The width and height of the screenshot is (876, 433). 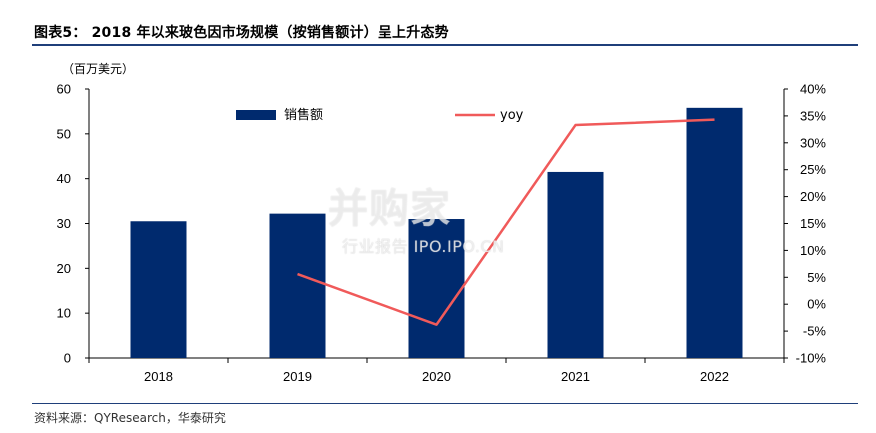 What do you see at coordinates (512, 115) in the screenshot?
I see `legend-label-yoy: yoy` at bounding box center [512, 115].